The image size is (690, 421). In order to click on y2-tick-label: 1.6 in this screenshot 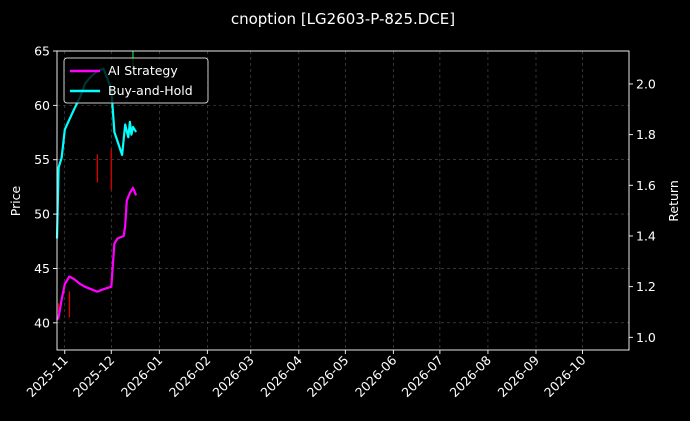, I will do `click(646, 185)`.